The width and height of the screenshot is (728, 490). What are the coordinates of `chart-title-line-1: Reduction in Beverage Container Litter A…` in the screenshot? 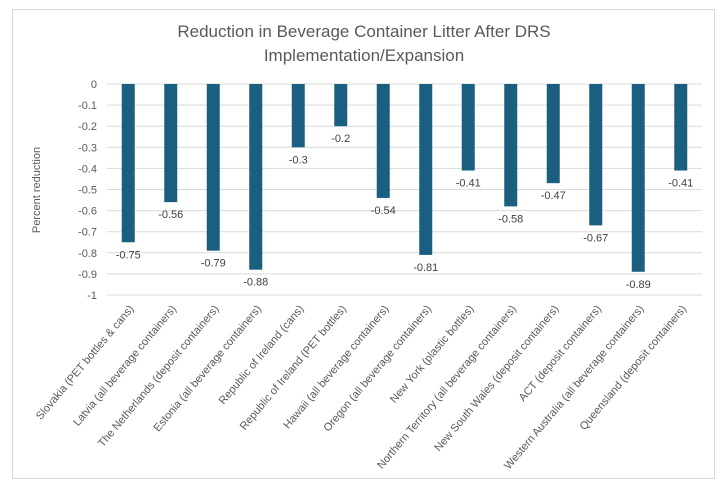 It's located at (364, 31).